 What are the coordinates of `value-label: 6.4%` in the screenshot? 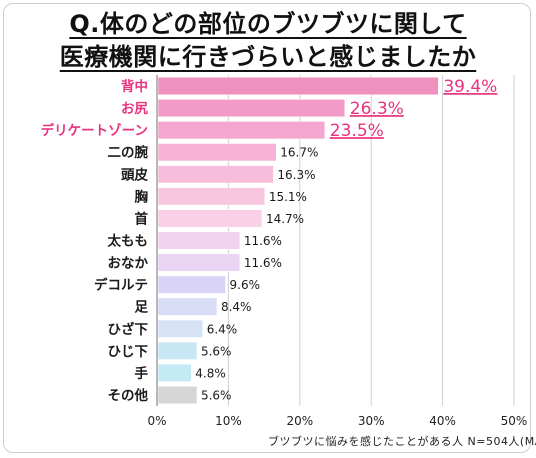 It's located at (222, 329).